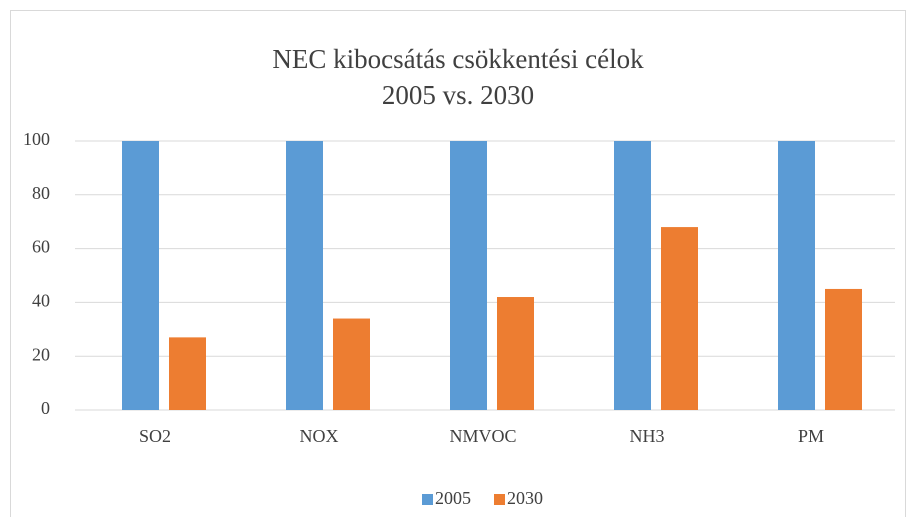 This screenshot has height=517, width=917. What do you see at coordinates (811, 436) in the screenshot?
I see `x-tick-label: PM` at bounding box center [811, 436].